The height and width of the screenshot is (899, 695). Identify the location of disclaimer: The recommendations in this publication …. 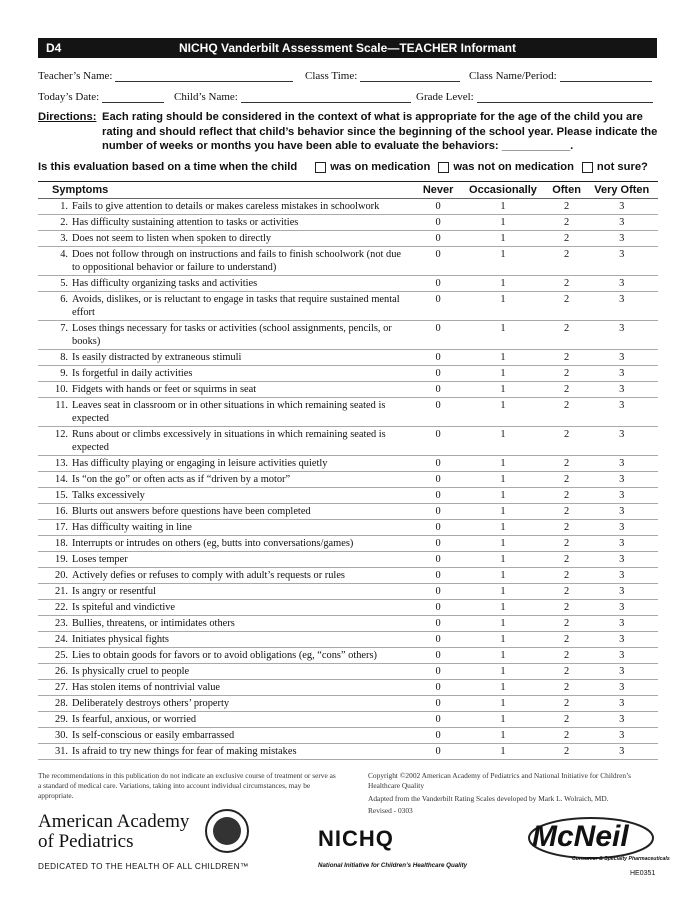
(187, 785).